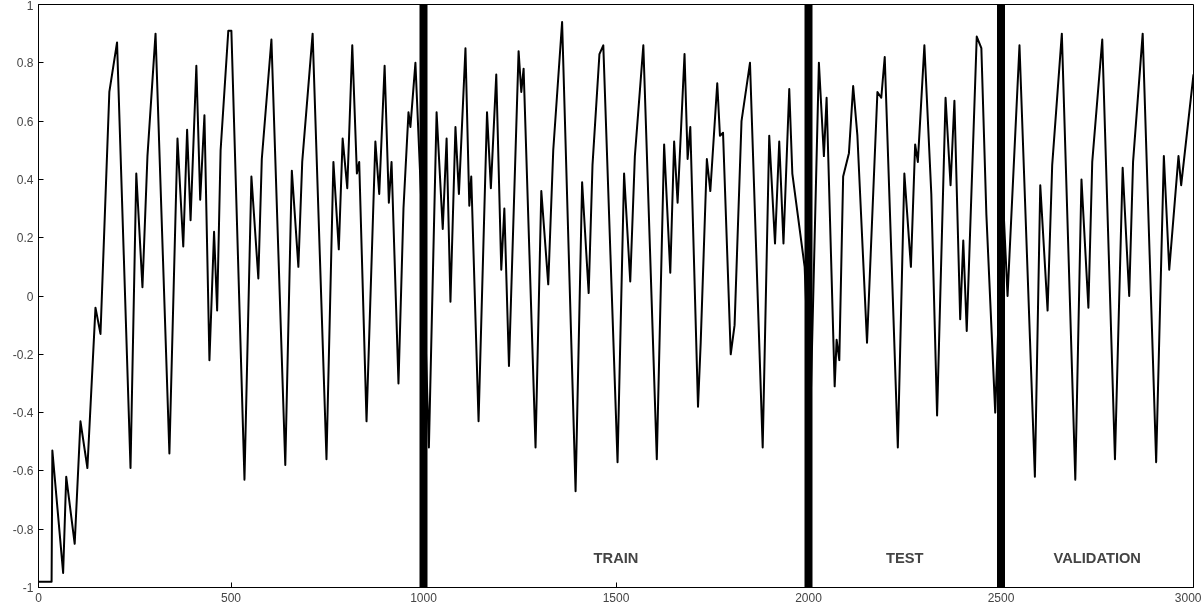 Image resolution: width=1201 pixels, height=605 pixels. Describe the element at coordinates (25, 63) in the screenshot. I see `y-tick-label: 0.8` at that location.